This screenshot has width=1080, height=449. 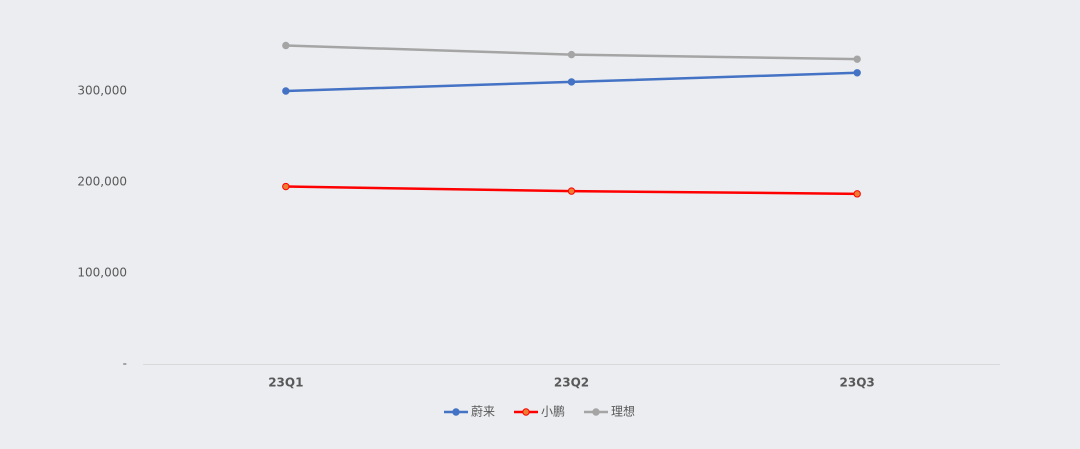 What do you see at coordinates (571, 383) in the screenshot?
I see `x-tick-label: 23Q2` at bounding box center [571, 383].